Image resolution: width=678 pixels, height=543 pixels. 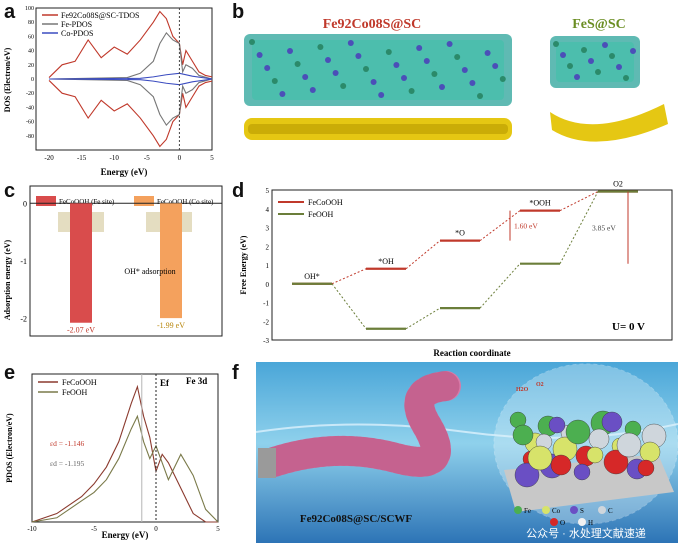 What do you see at coordinates (115, 158) in the screenshot?
I see `x-tick-label: -10` at bounding box center [115, 158].